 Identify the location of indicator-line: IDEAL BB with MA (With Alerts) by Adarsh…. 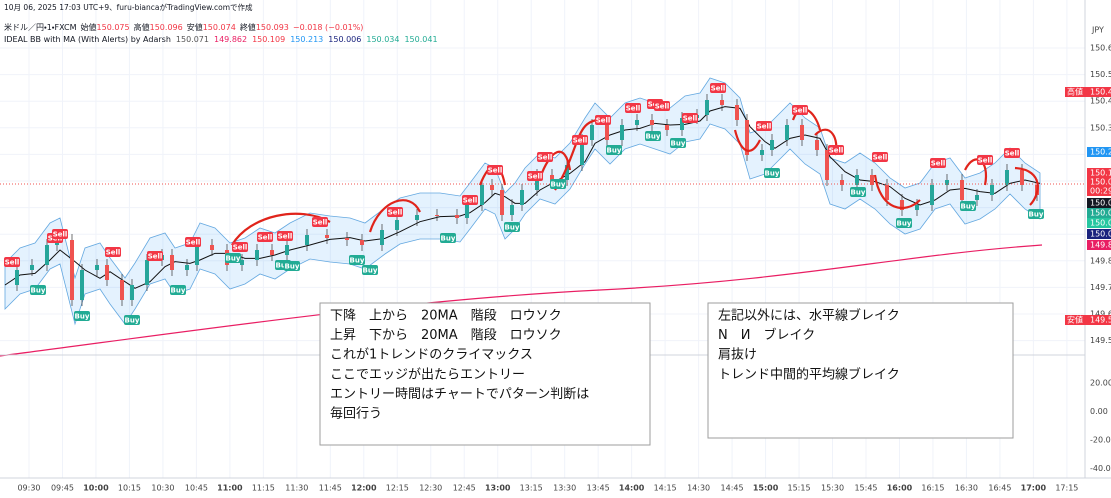
(221, 39).